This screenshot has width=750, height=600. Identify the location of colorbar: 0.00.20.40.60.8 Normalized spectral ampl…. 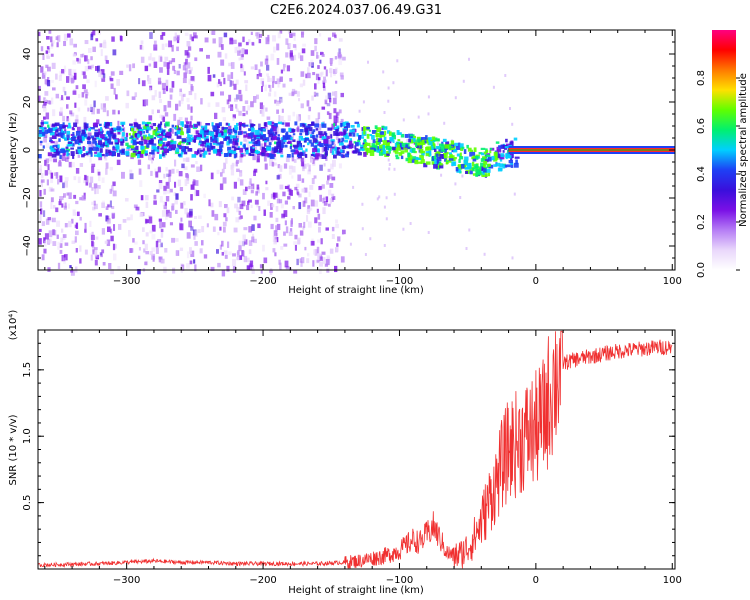
(722, 154).